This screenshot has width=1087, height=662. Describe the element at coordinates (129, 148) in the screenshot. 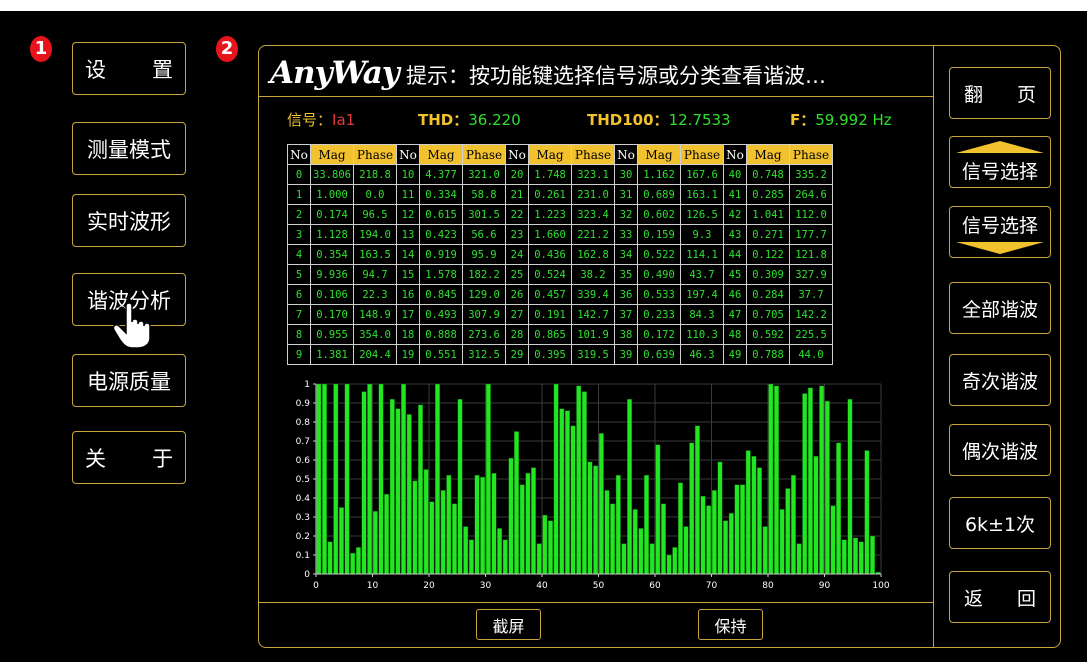

I see `measure-mode-button: 测量模式` at that location.